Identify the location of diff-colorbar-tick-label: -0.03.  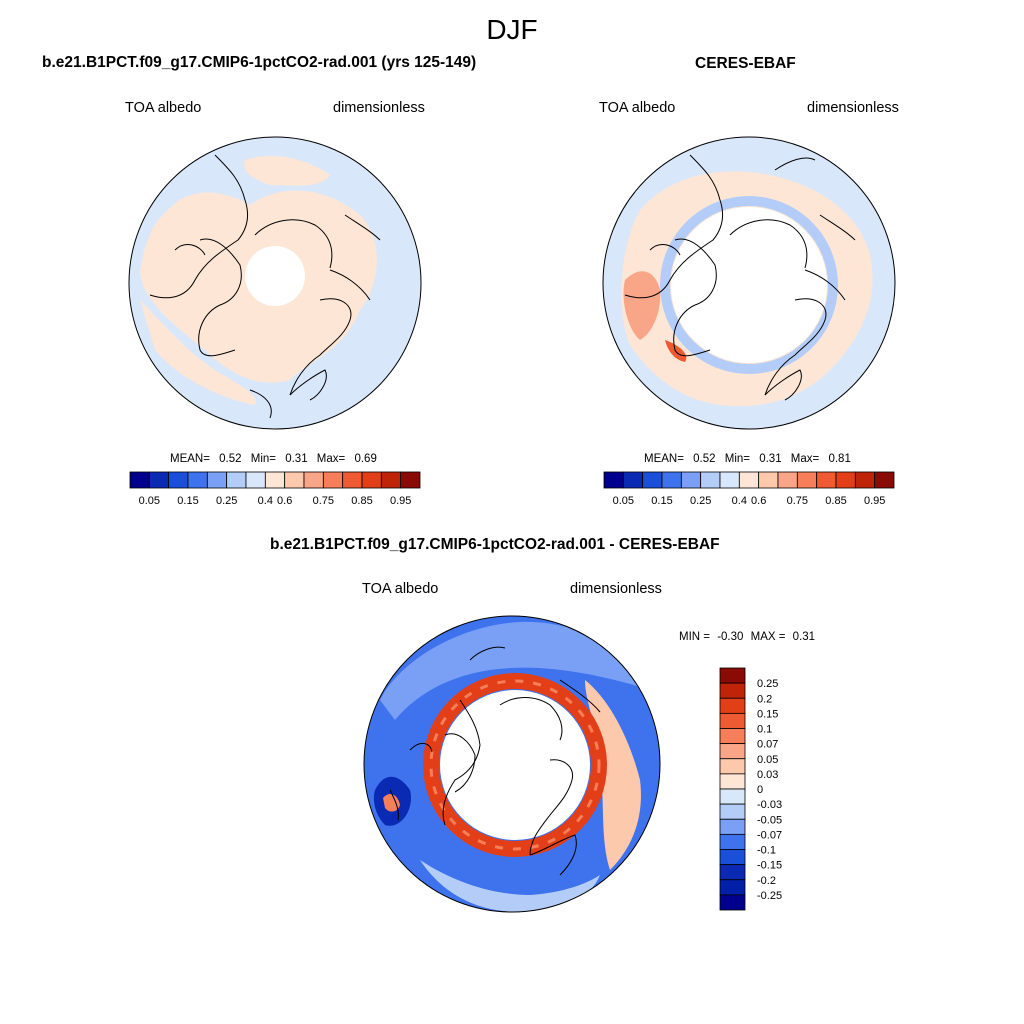
(769, 805).